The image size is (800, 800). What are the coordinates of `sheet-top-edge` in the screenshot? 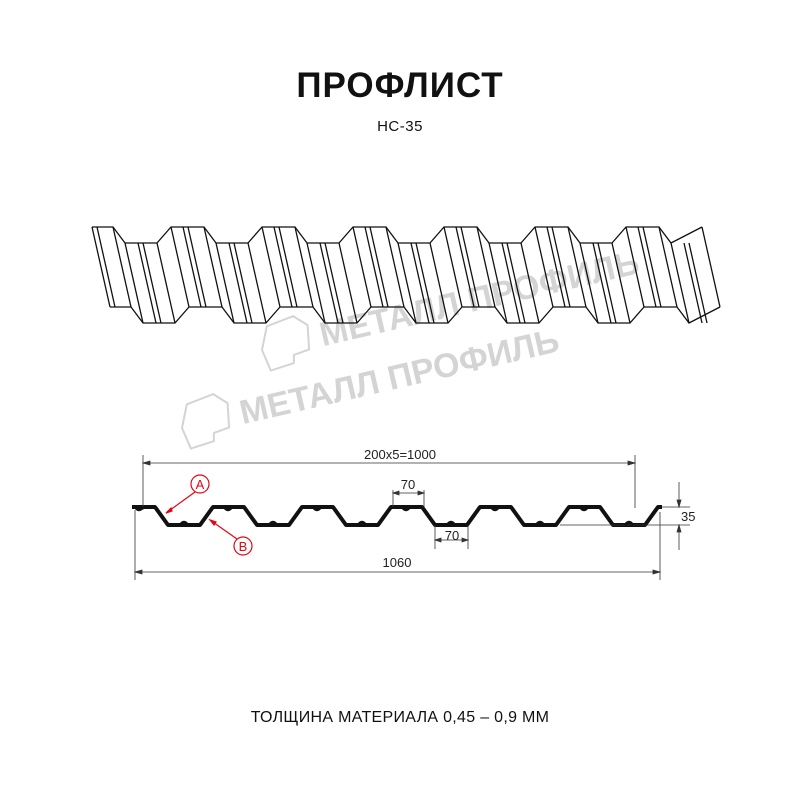 It's located at (397, 235).